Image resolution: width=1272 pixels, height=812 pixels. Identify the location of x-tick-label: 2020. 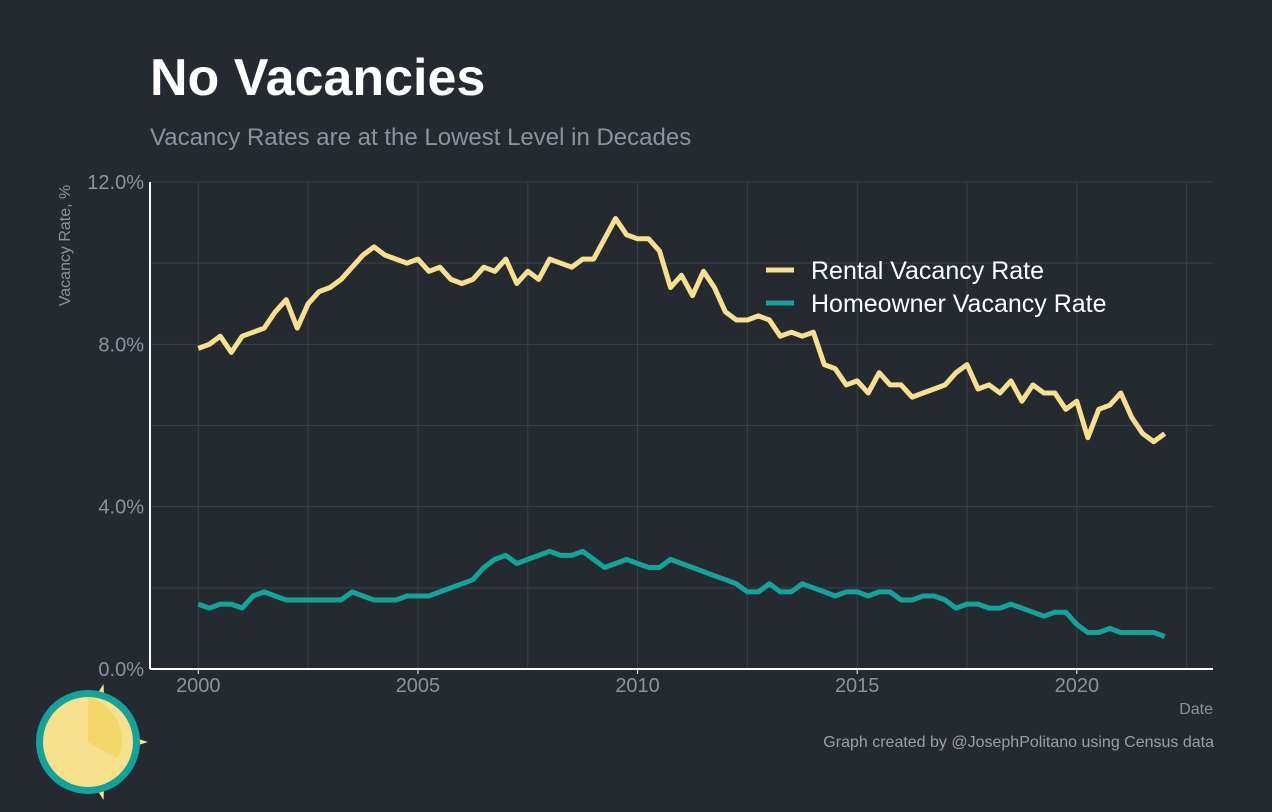
(1077, 686).